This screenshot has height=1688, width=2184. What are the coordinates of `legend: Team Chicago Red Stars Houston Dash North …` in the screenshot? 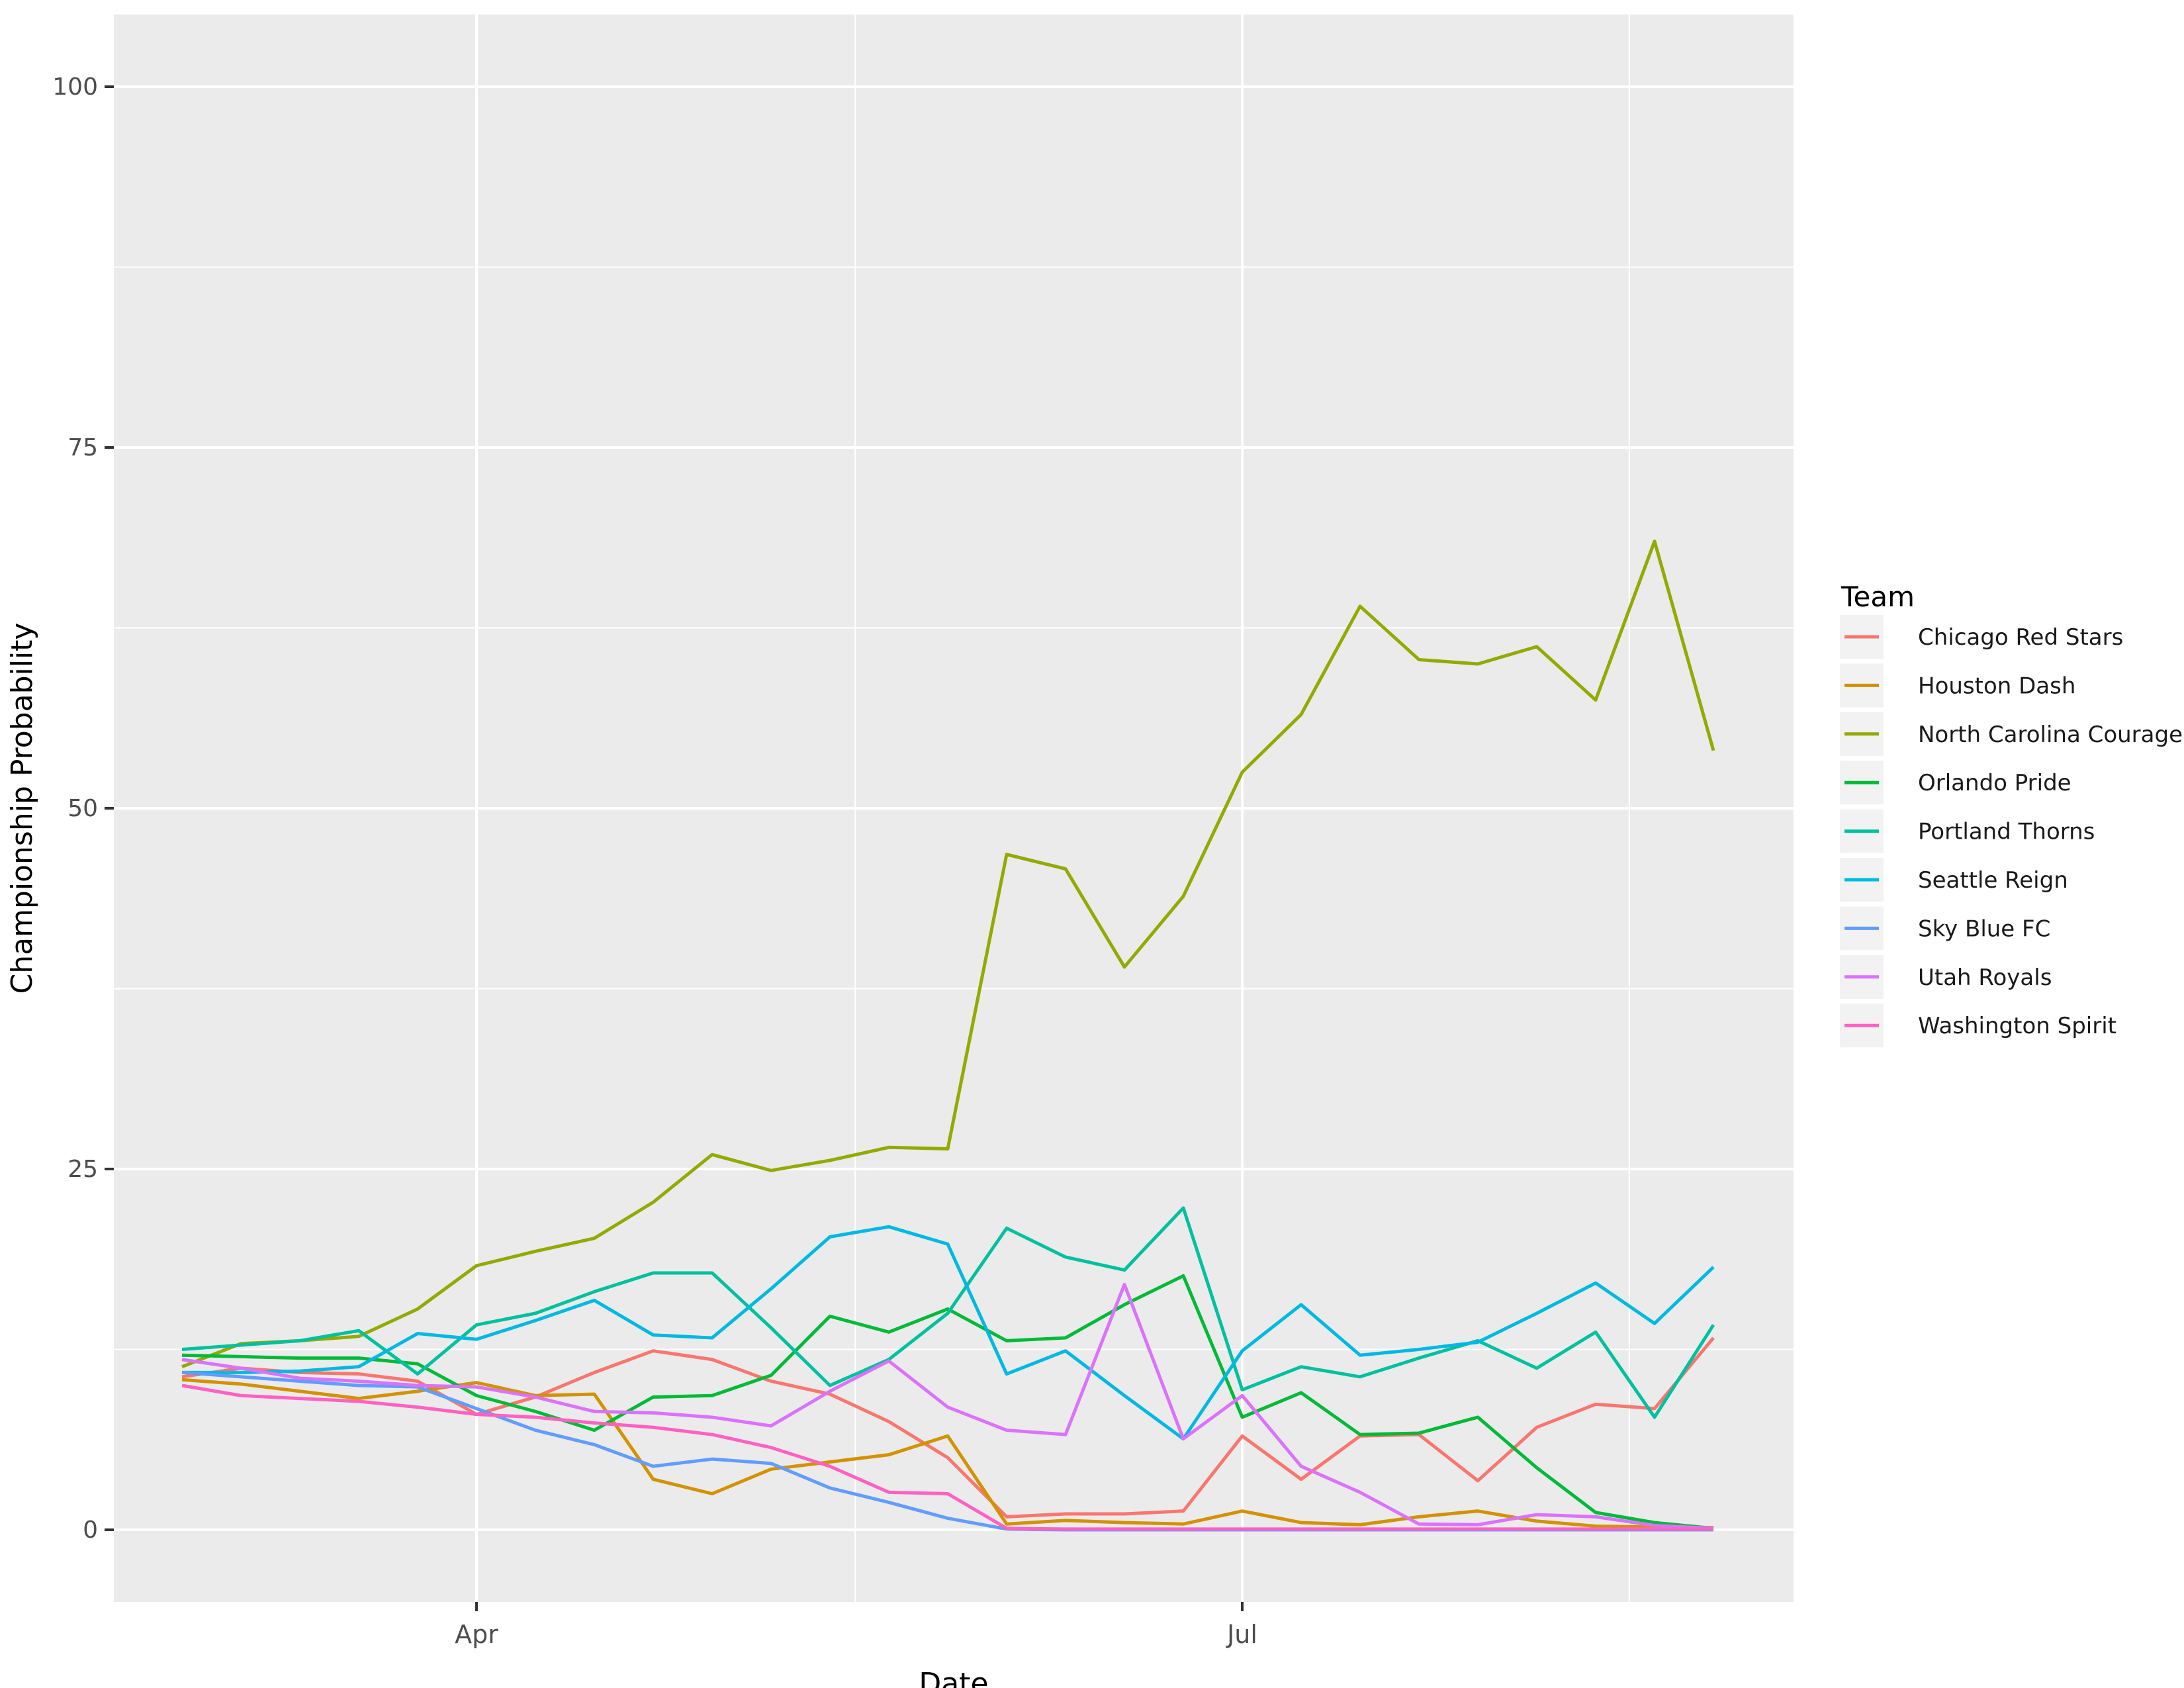 It's located at (2011, 814).